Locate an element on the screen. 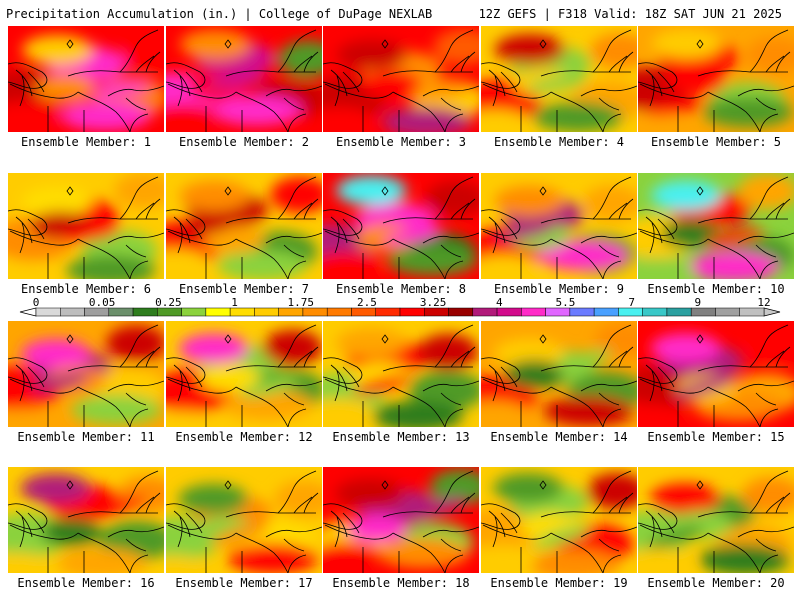 The image size is (800, 600). ensemble-member-label: Ensemble Member: 7 is located at coordinates (244, 289).